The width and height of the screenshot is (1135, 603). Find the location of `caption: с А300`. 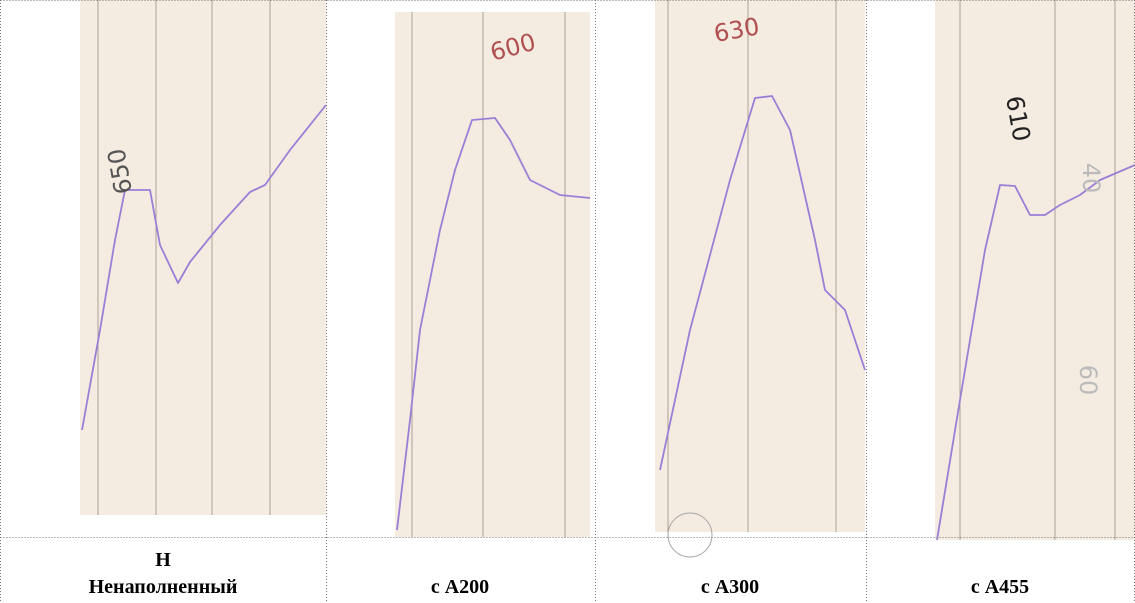

caption: с А300 is located at coordinates (730, 587).